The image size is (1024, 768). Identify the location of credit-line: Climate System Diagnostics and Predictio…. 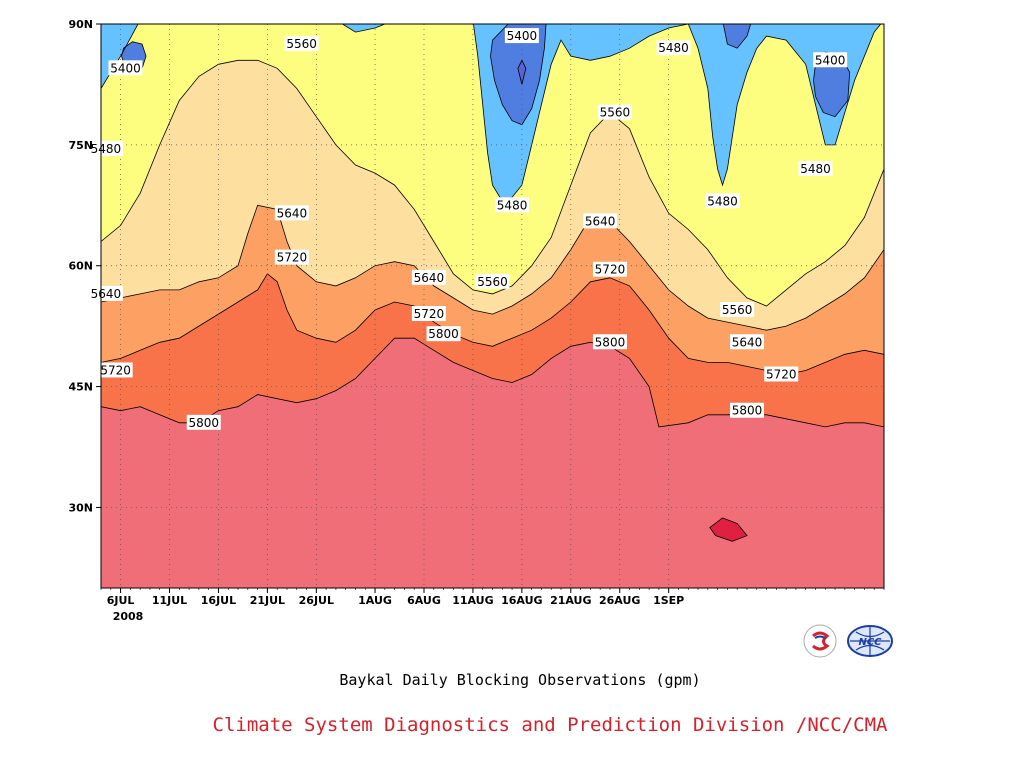
(550, 725).